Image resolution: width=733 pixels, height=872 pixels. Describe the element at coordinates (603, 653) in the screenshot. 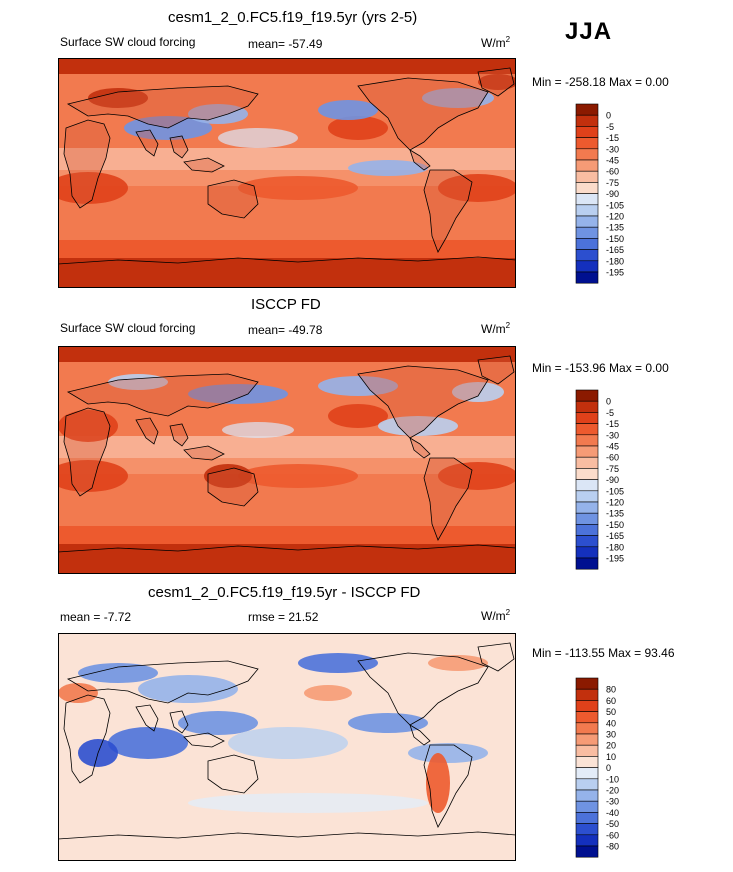

I see `panel3-minmax: Min = -113.55 Max = 93.46` at that location.